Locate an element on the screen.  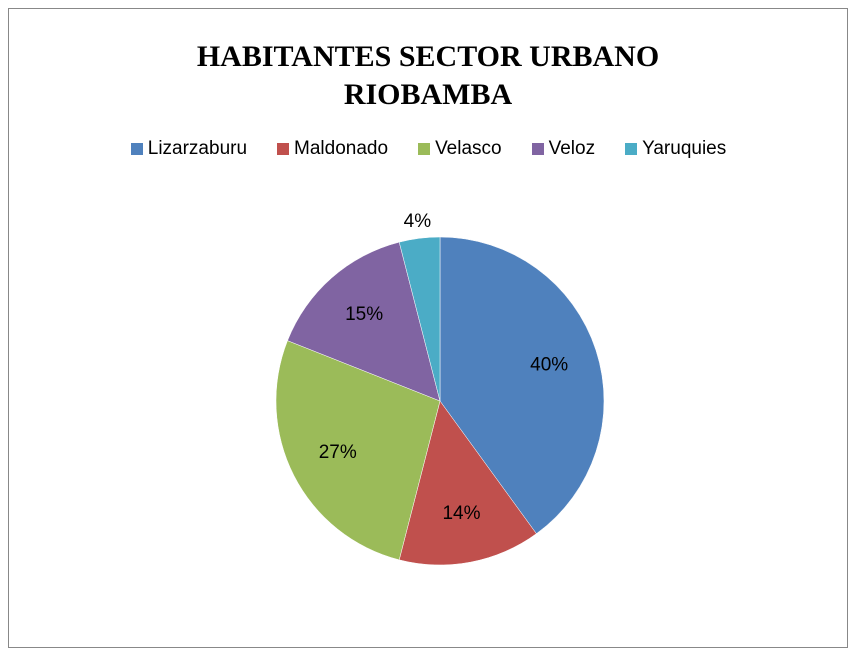
data-label: 40% is located at coordinates (549, 365).